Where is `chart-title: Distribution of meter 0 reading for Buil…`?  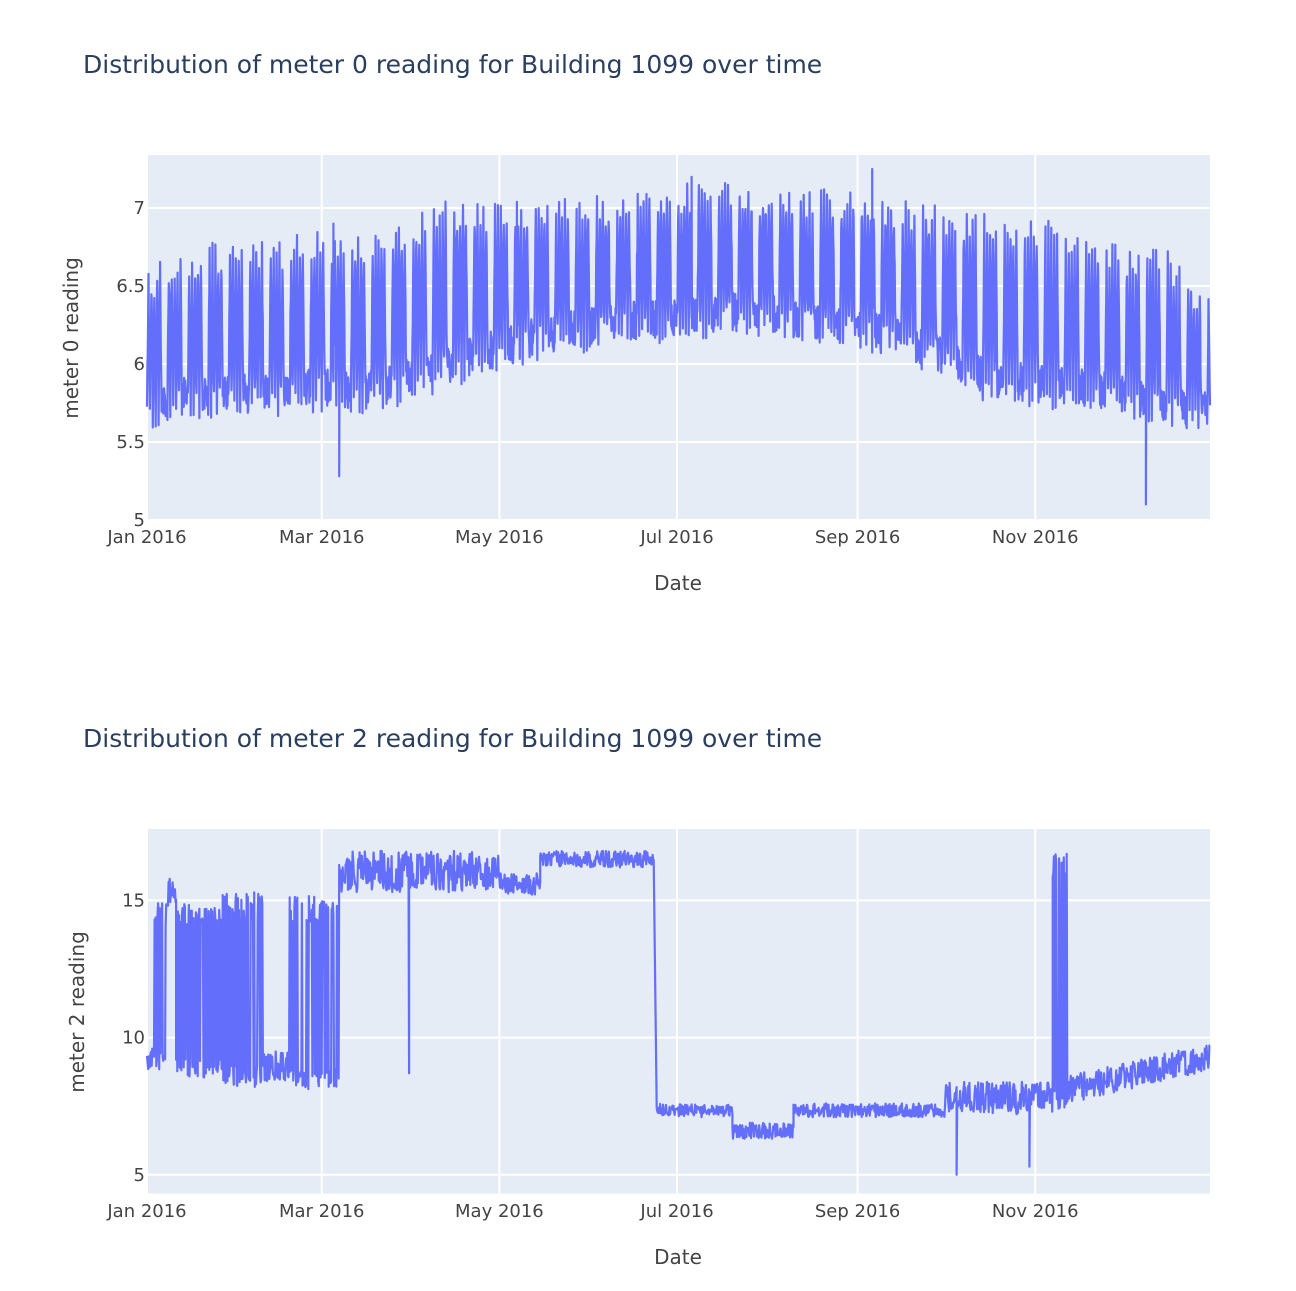
chart-title: Distribution of meter 0 reading for Buil… is located at coordinates (452, 64).